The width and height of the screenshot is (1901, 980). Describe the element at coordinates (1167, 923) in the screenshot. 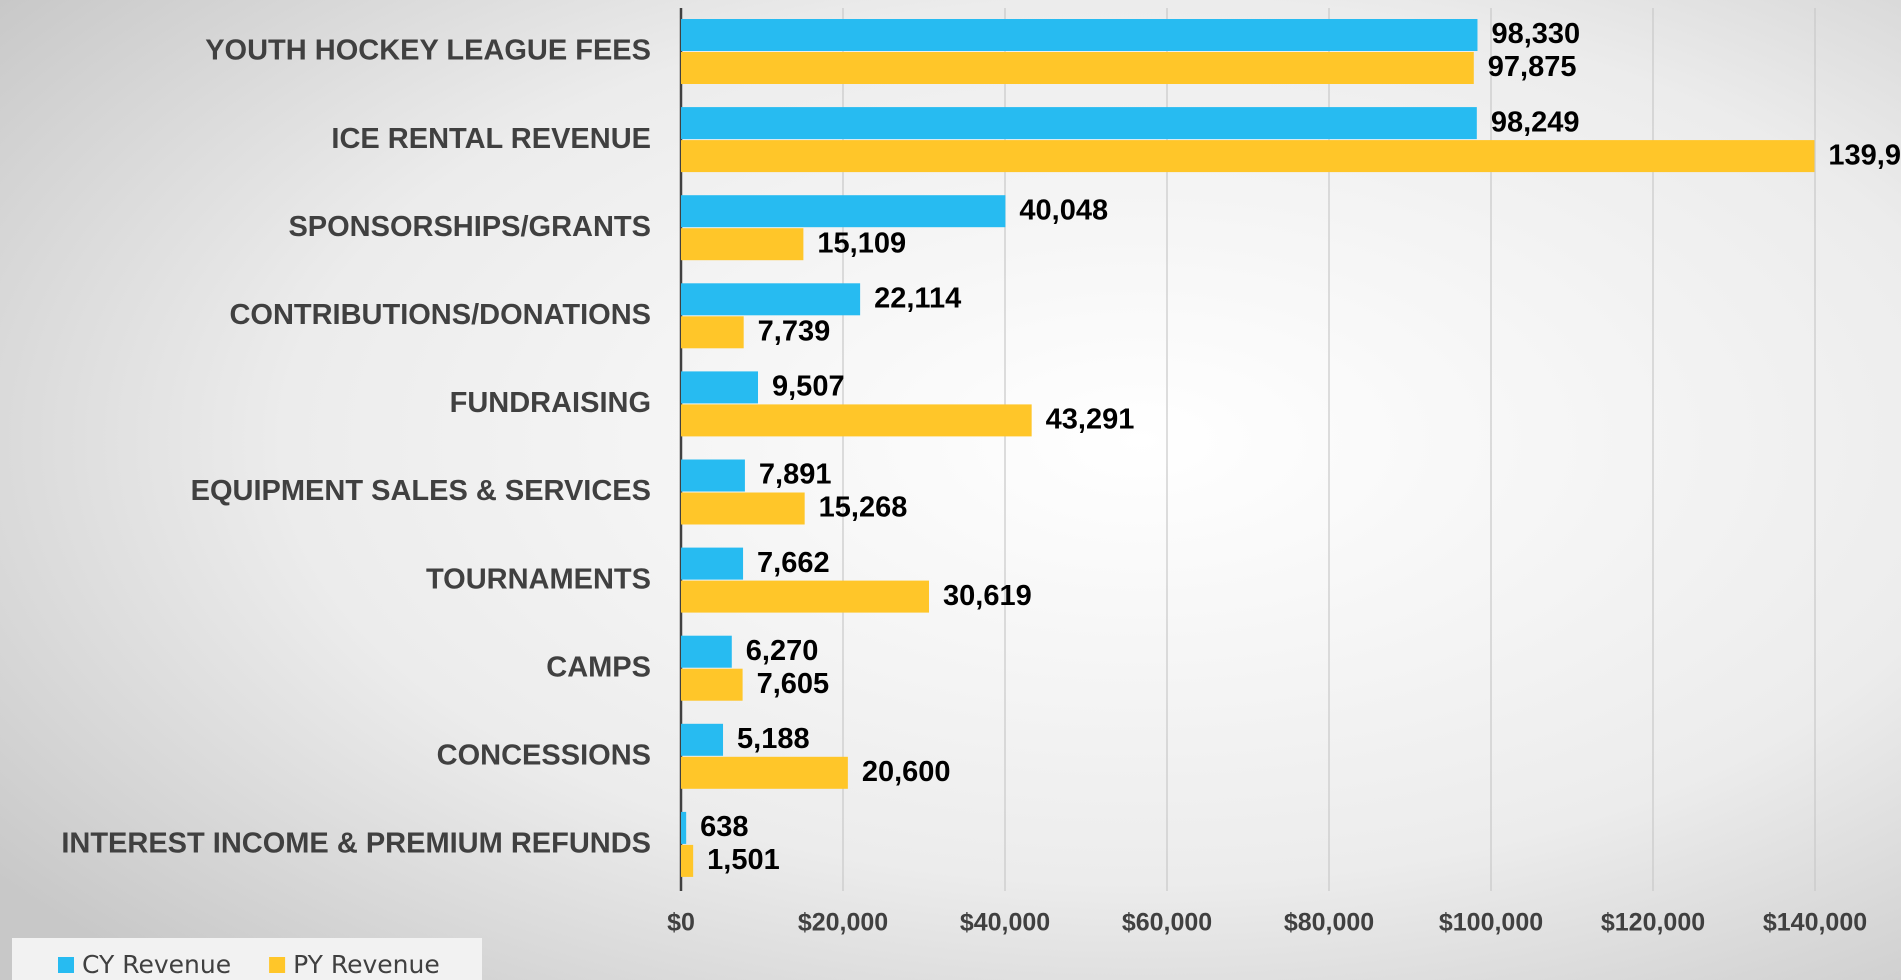

I see `x-tick-label: $60,000` at that location.